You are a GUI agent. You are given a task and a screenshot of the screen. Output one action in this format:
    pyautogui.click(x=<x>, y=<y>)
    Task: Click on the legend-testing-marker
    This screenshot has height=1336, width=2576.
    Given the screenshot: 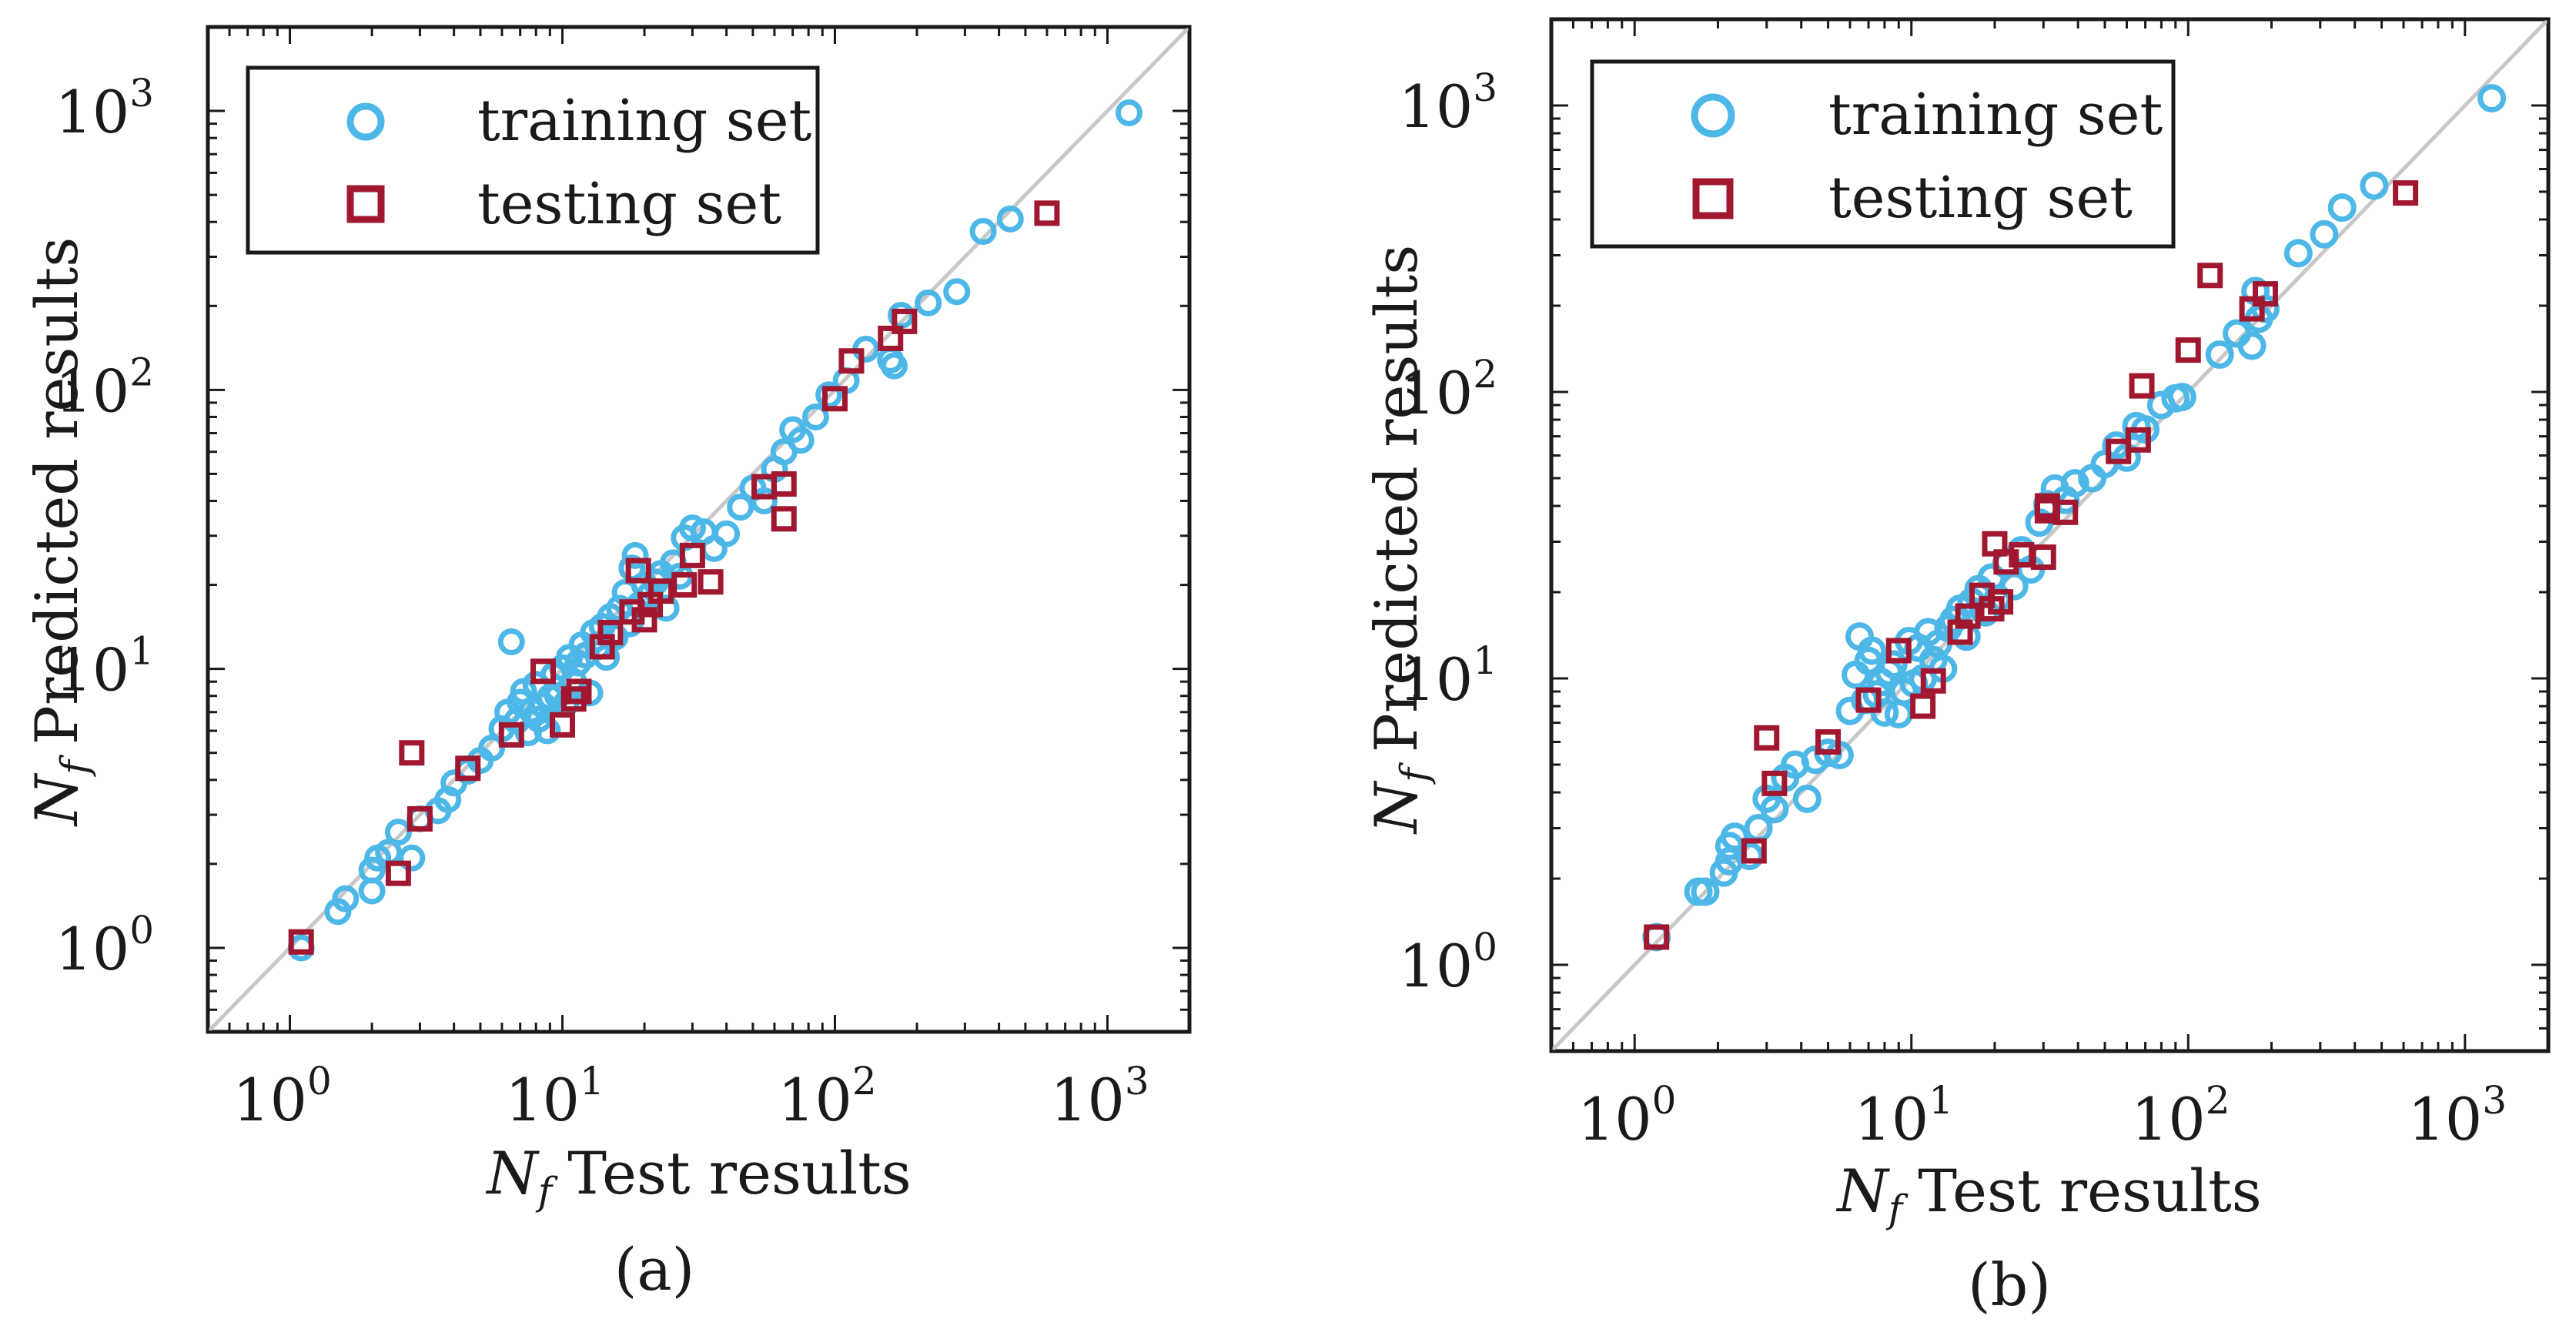 What is the action you would take?
    pyautogui.click(x=1713, y=198)
    